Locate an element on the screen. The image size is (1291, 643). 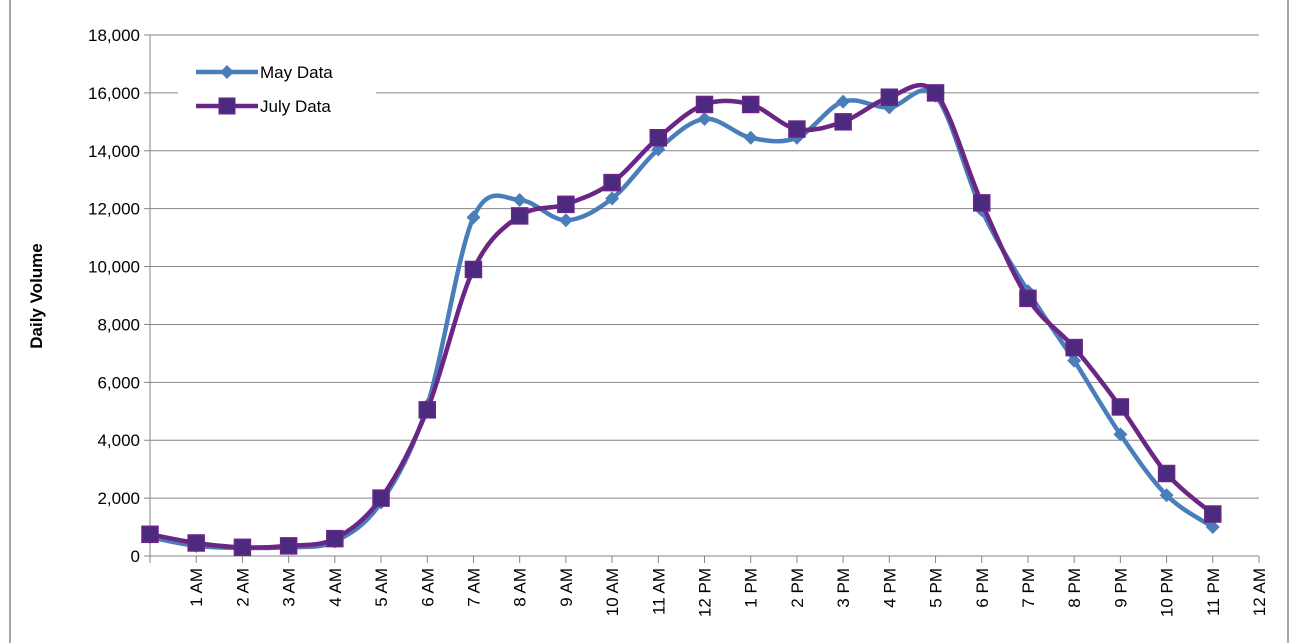
x-tick-label: 5 PM is located at coordinates (936, 588).